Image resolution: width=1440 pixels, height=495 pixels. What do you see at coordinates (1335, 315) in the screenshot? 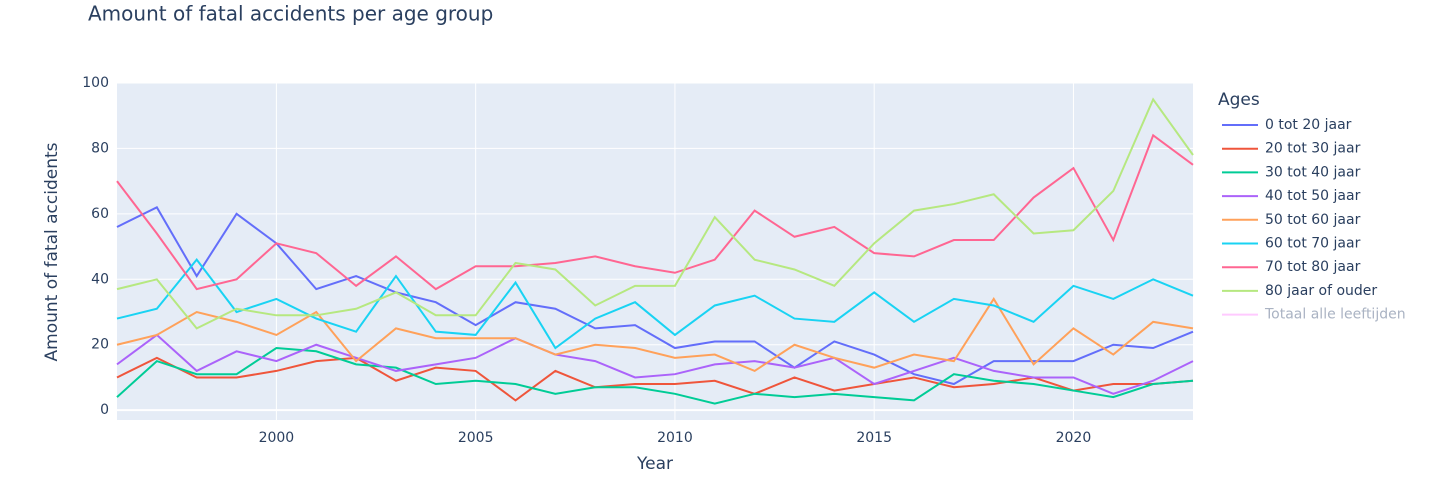
I see `legend-label: Totaal alle leeftijden` at bounding box center [1335, 315].